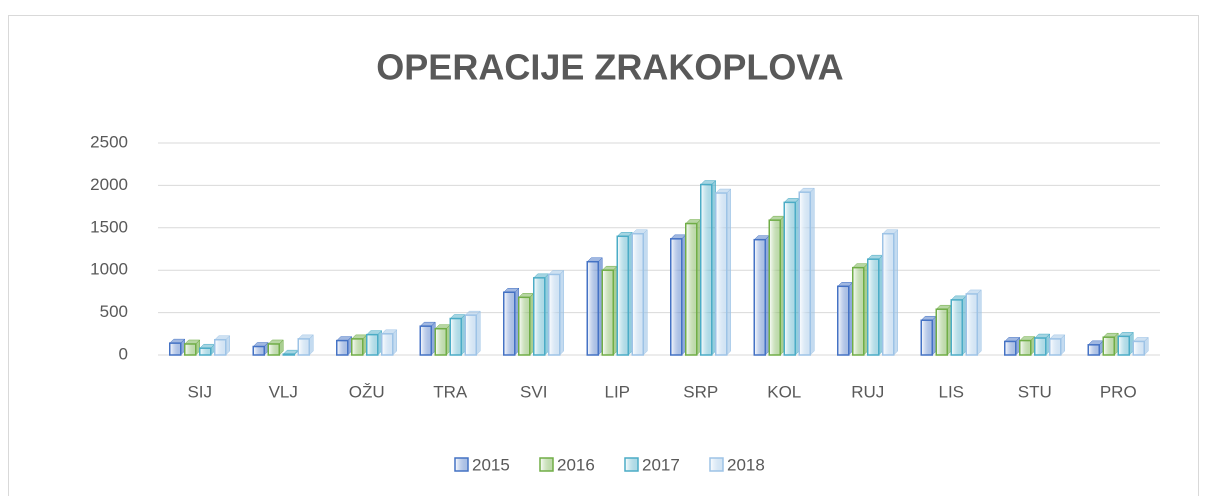  I want to click on x-tick-label: SRP, so click(700, 391).